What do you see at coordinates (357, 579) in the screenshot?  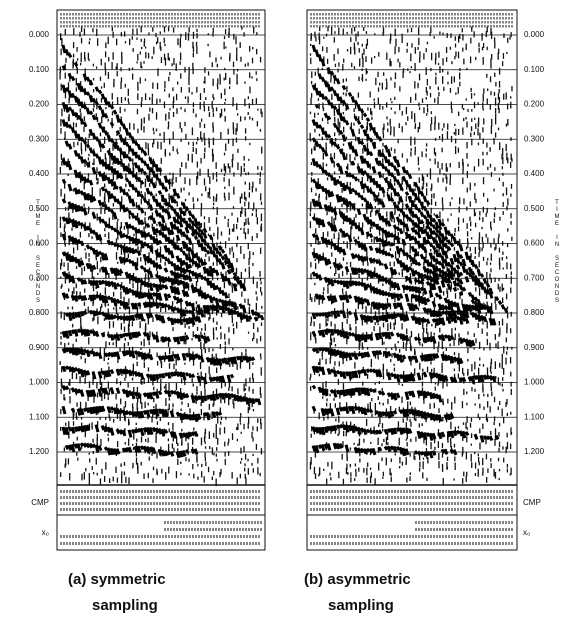 I see `caption: (b) asymmetric` at bounding box center [357, 579].